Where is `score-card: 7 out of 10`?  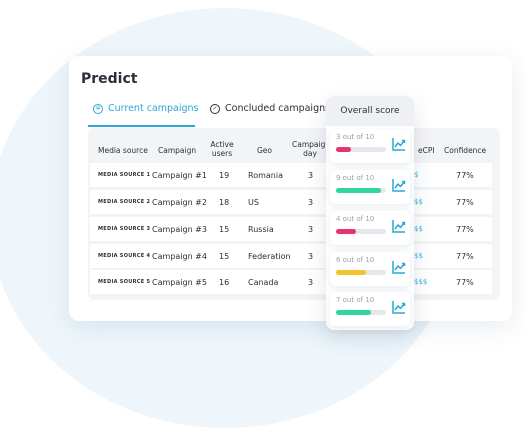
score-card: 7 out of 10 is located at coordinates (370, 309).